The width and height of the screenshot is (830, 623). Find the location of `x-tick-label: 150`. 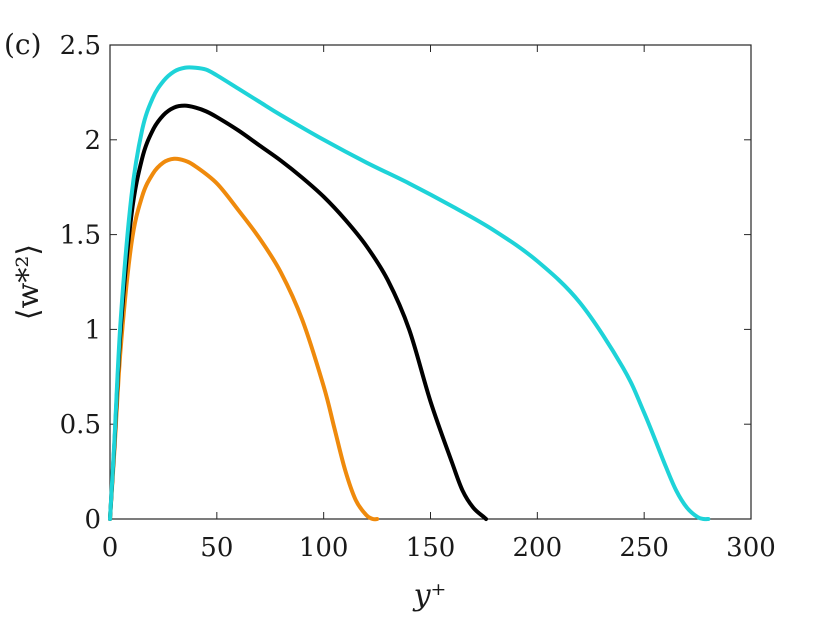

x-tick-label: 150 is located at coordinates (431, 548).